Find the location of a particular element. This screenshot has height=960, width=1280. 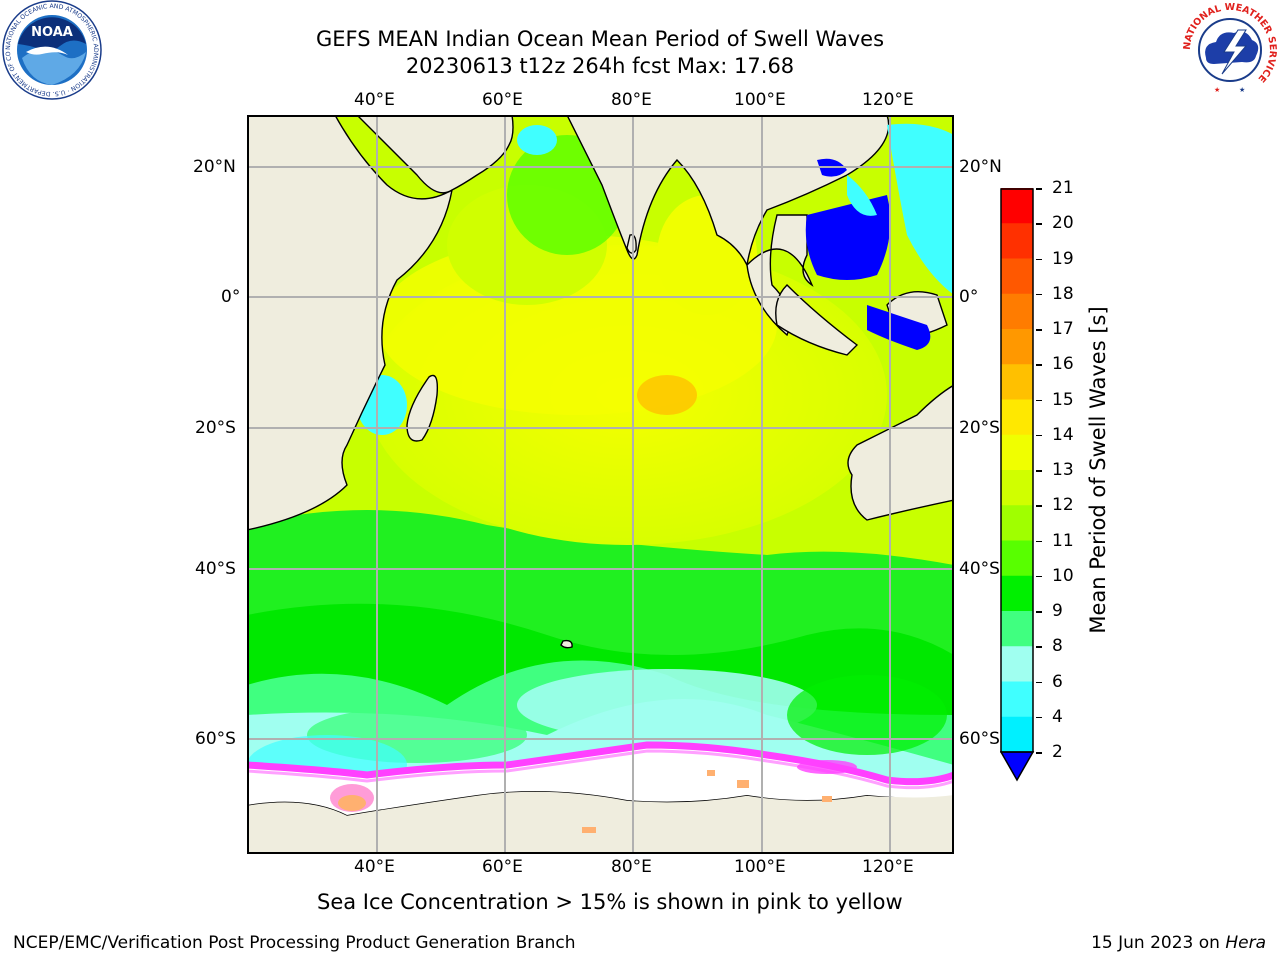

nws-logo: NATIONAL WEATHER SERVICE ★ ★ is located at coordinates (1230, 50).